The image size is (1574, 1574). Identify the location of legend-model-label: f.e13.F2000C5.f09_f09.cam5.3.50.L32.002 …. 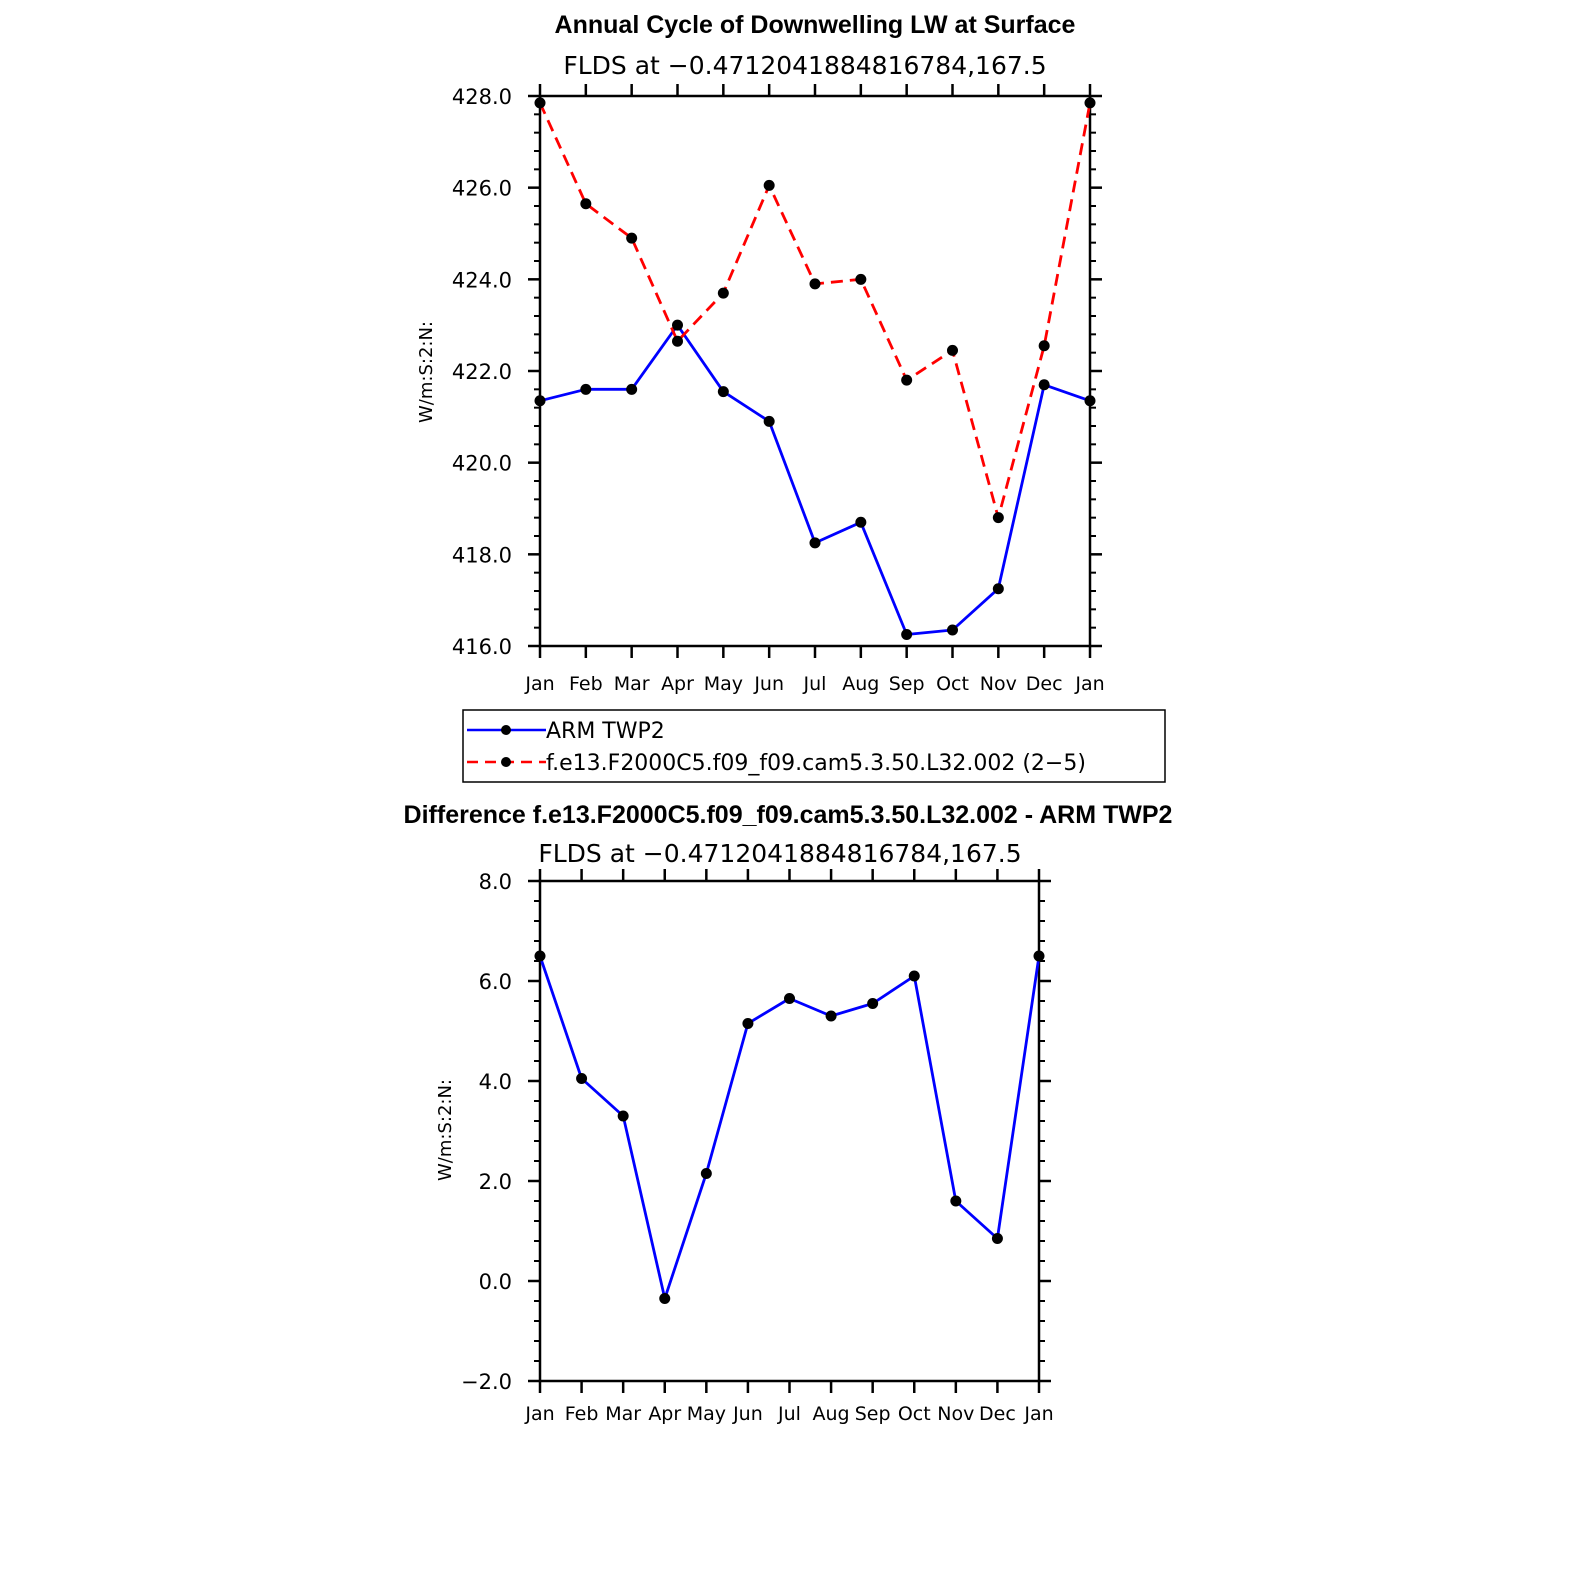
(816, 763).